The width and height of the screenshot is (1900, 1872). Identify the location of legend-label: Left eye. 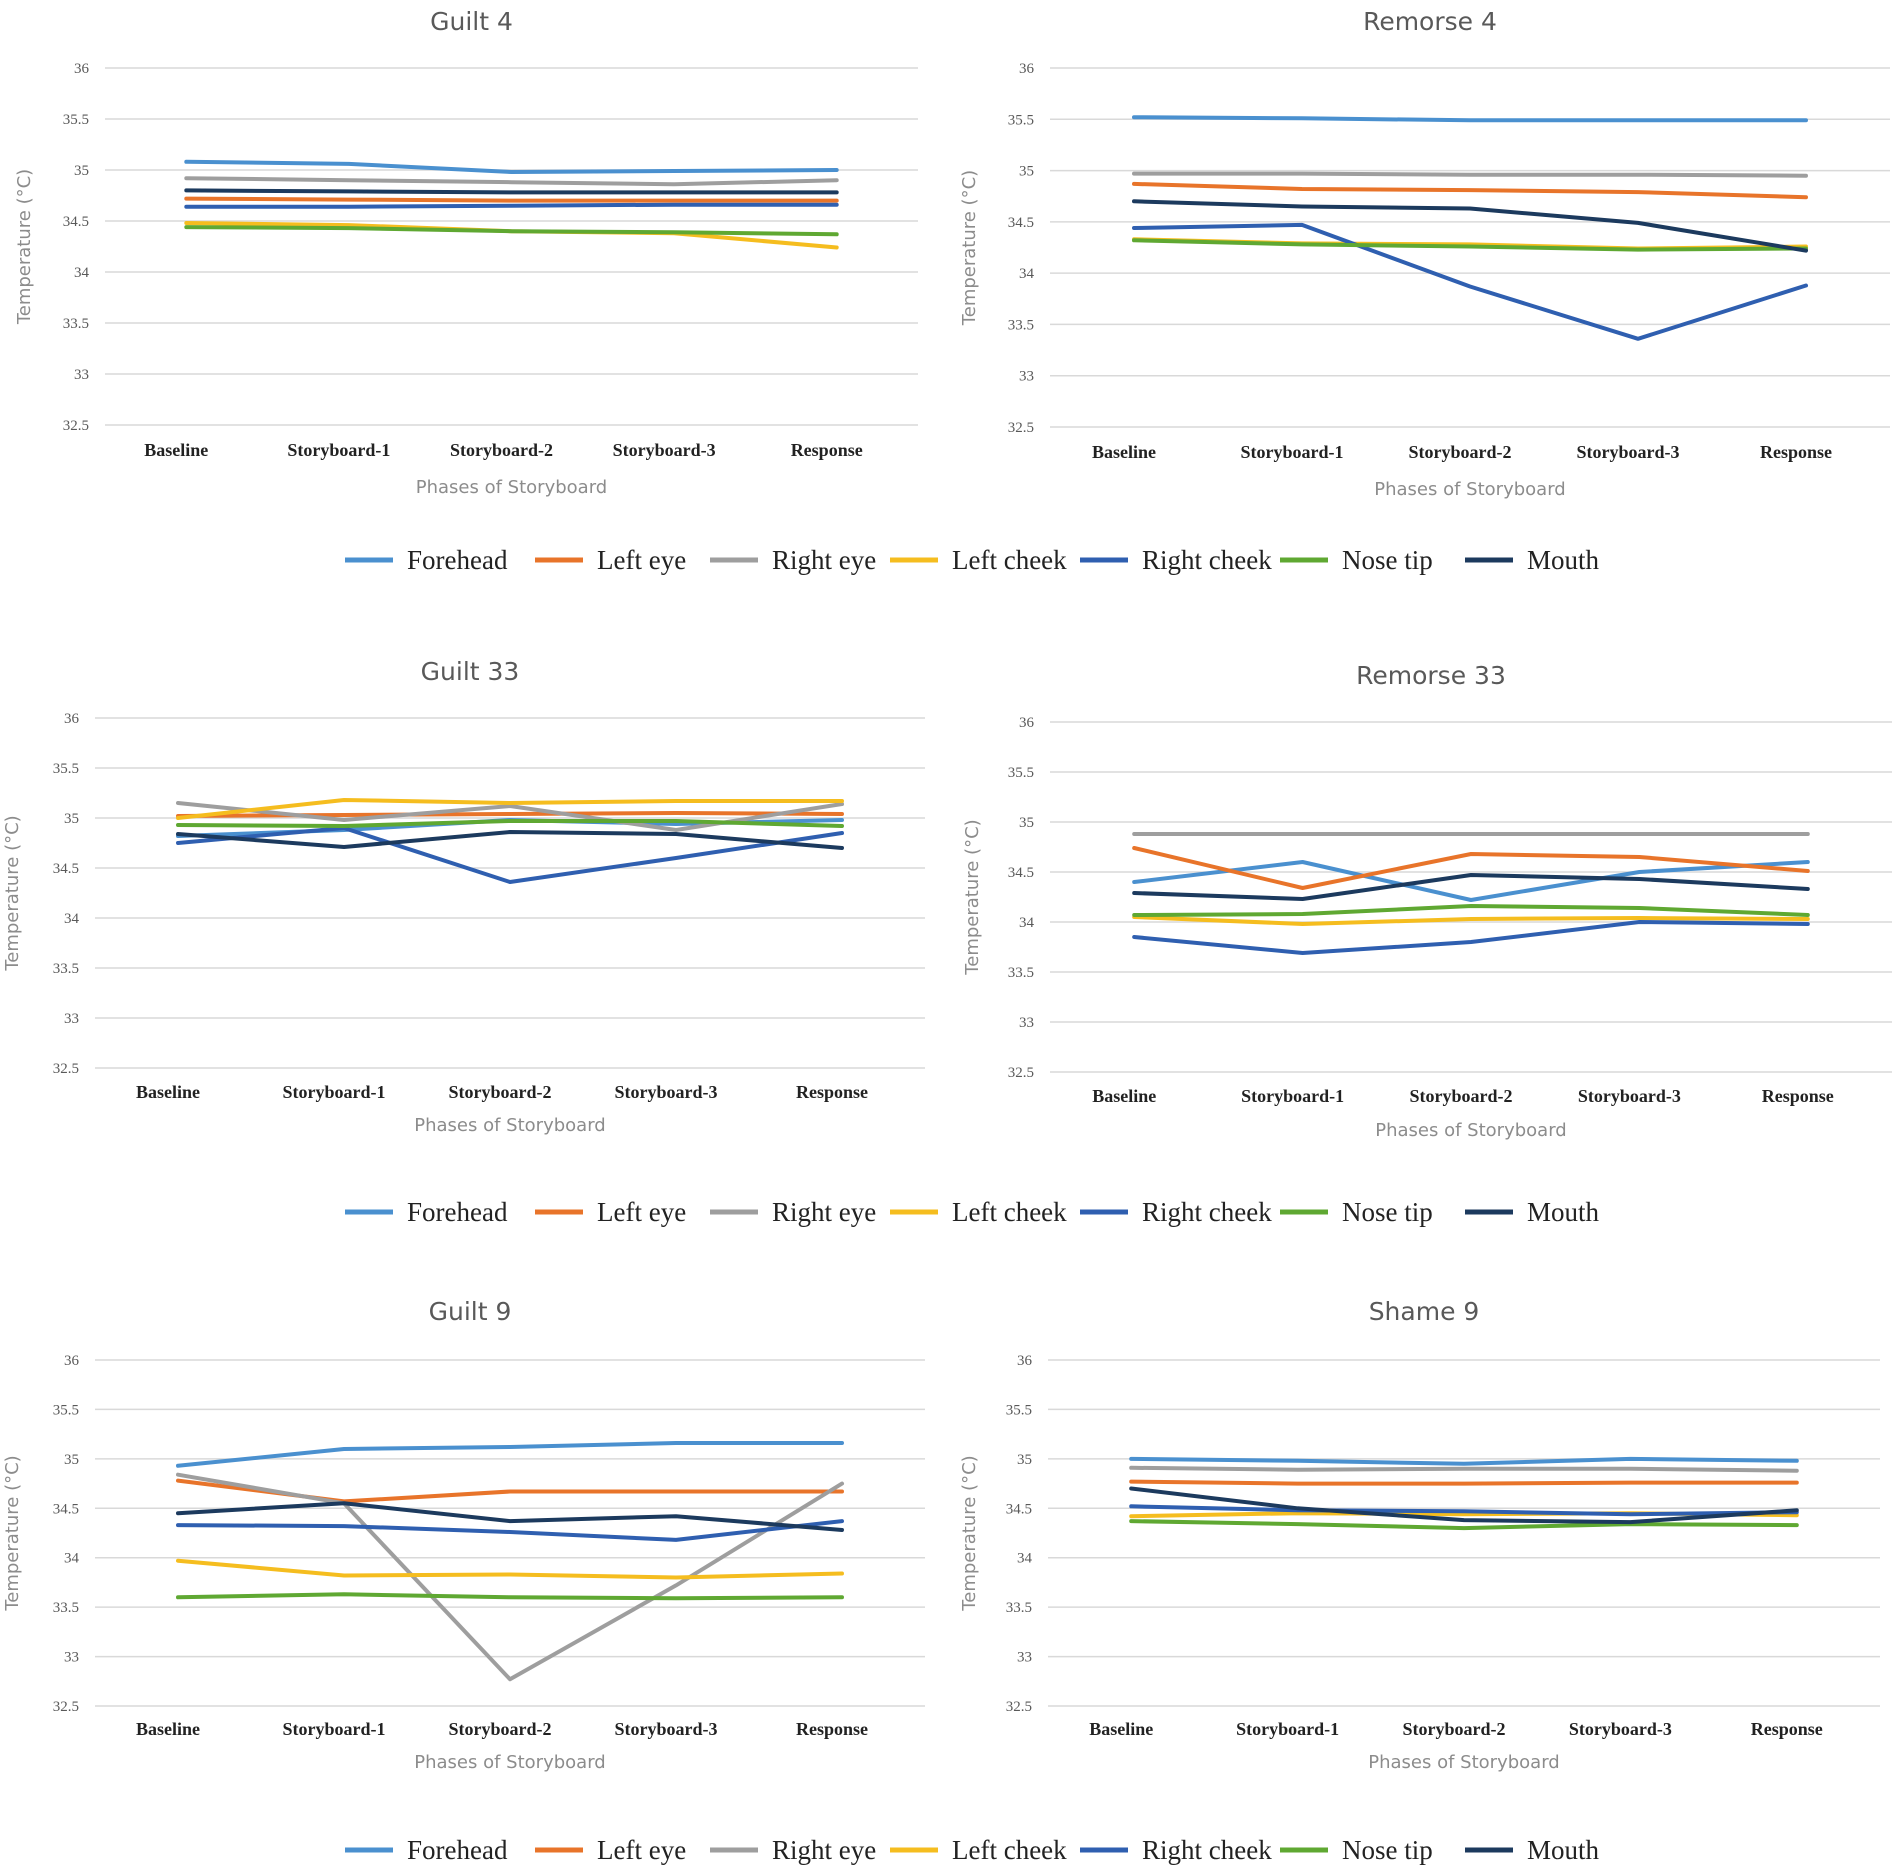
(641, 1212).